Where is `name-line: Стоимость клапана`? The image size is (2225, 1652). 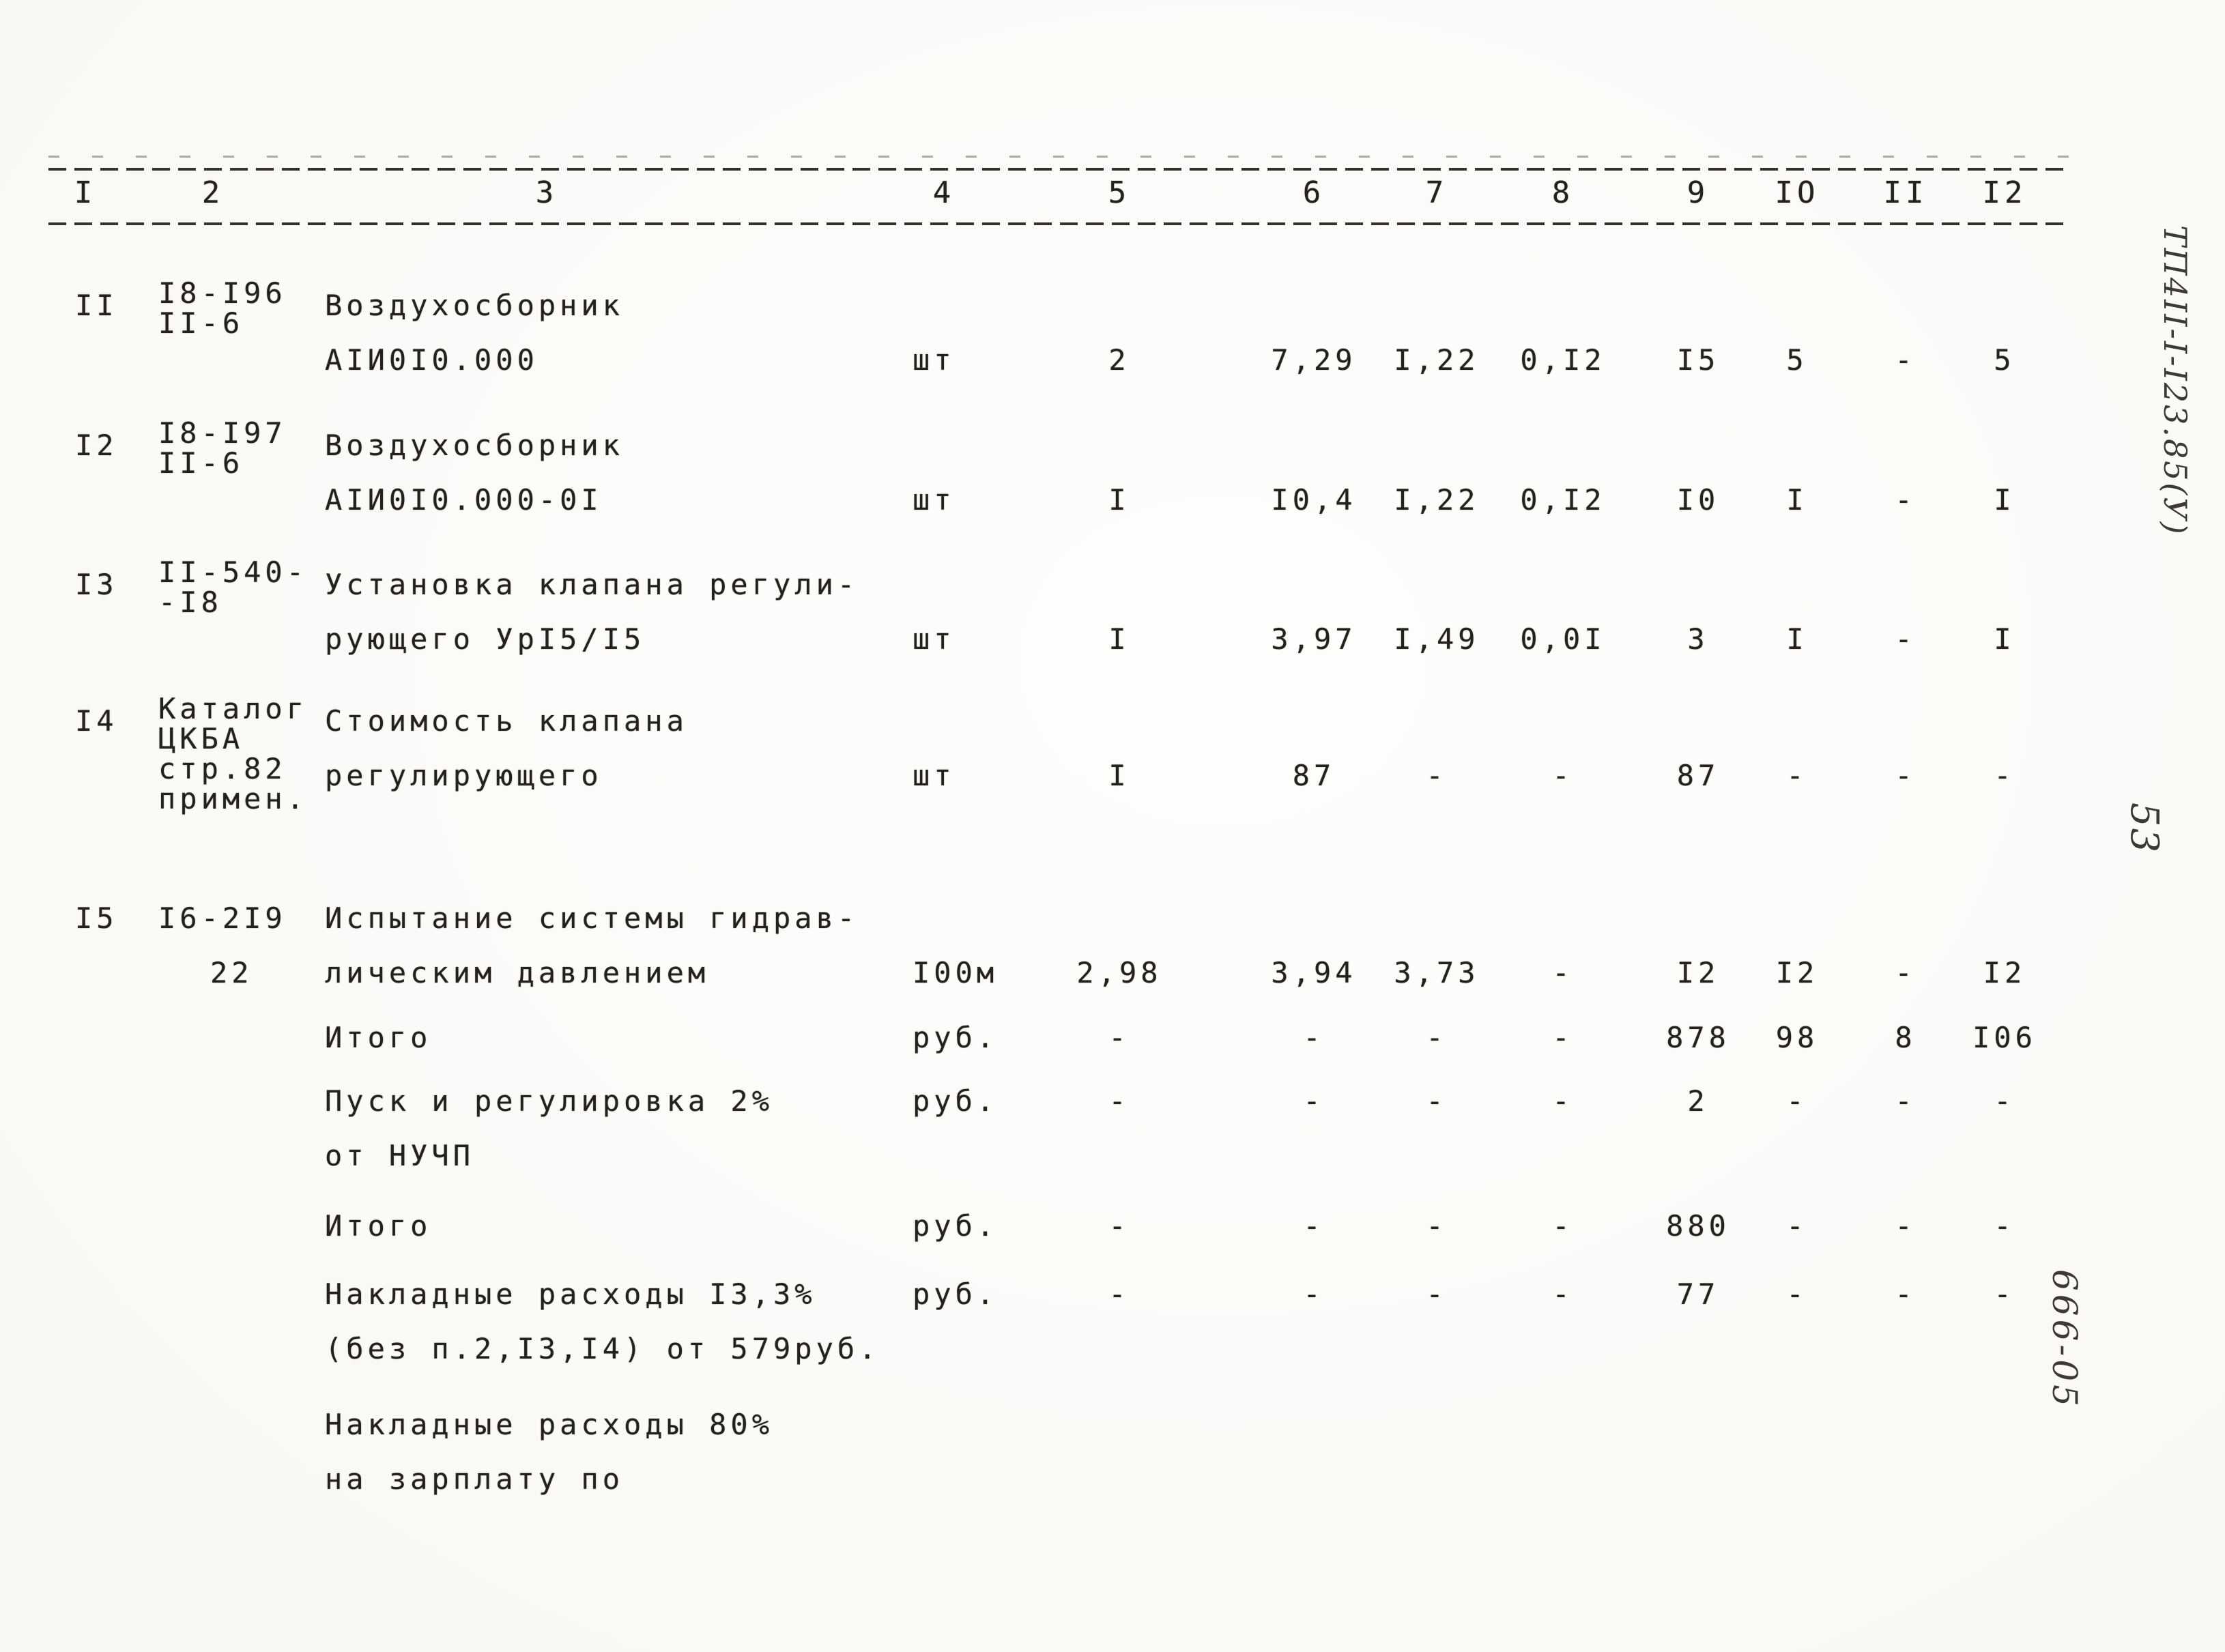 name-line: Стоимость клапана is located at coordinates (506, 721).